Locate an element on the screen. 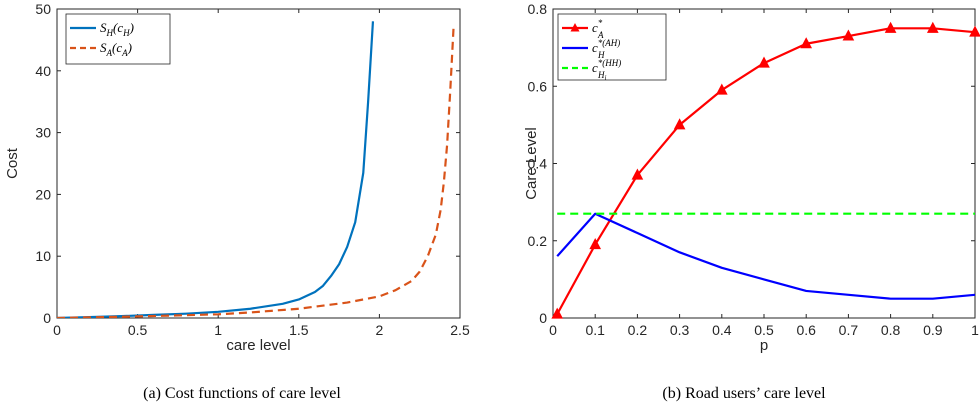 This screenshot has height=410, width=980. x-tick-label: 0.3 is located at coordinates (680, 330).